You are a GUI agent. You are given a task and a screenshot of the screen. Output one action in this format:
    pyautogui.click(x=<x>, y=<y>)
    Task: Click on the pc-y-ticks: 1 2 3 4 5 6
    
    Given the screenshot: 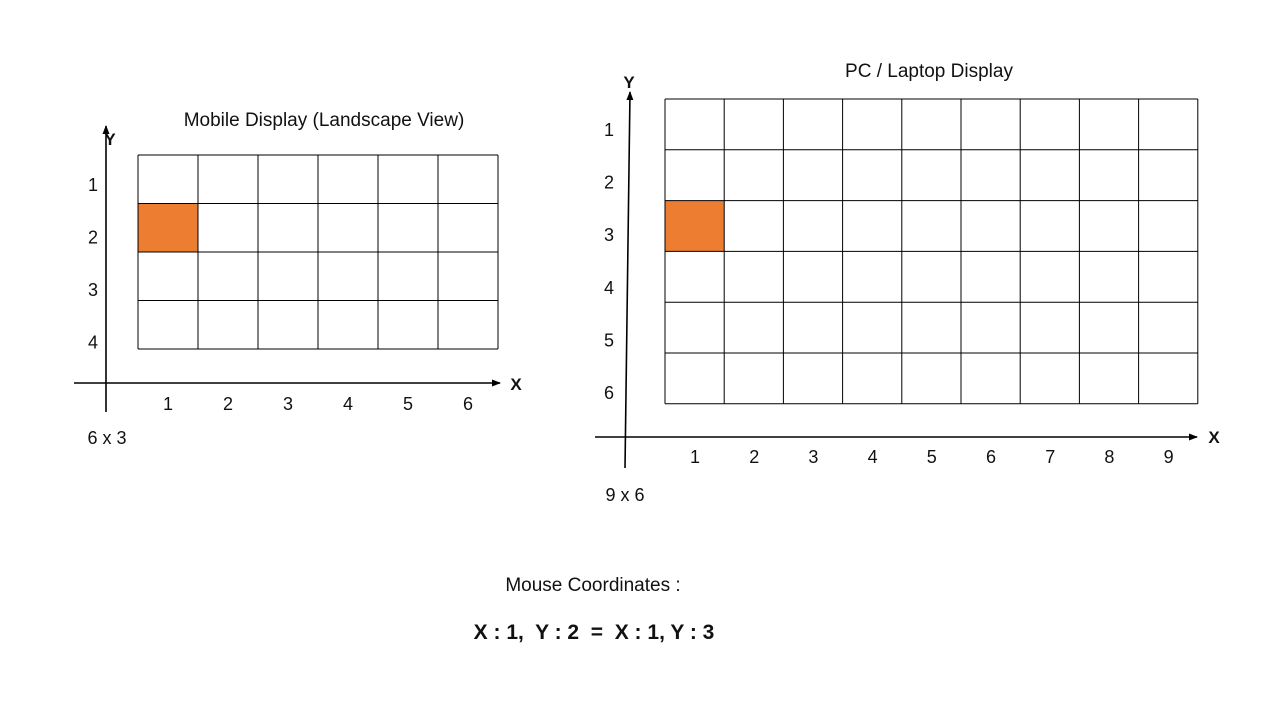 What is the action you would take?
    pyautogui.click(x=609, y=261)
    